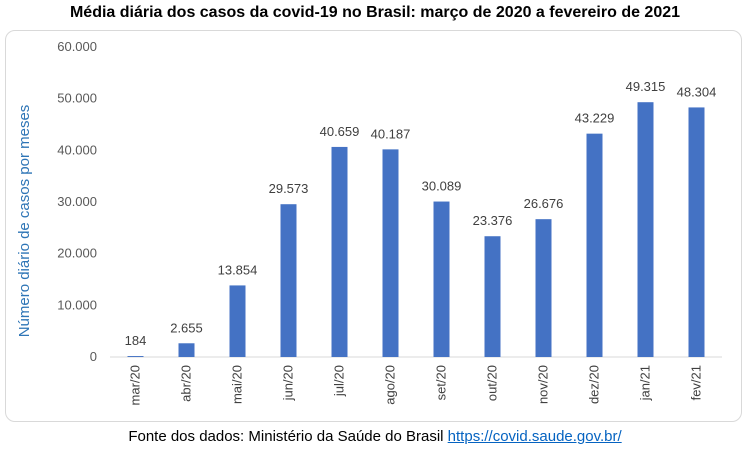 Image resolution: width=750 pixels, height=451 pixels. Describe the element at coordinates (77, 98) in the screenshot. I see `y-tick-label: 50.000` at that location.